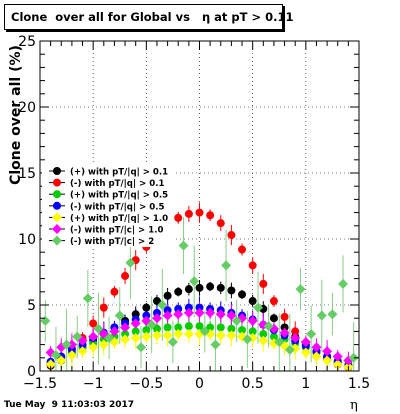 The image size is (400, 414). I want to click on y-tick-label: 20, so click(27, 108).